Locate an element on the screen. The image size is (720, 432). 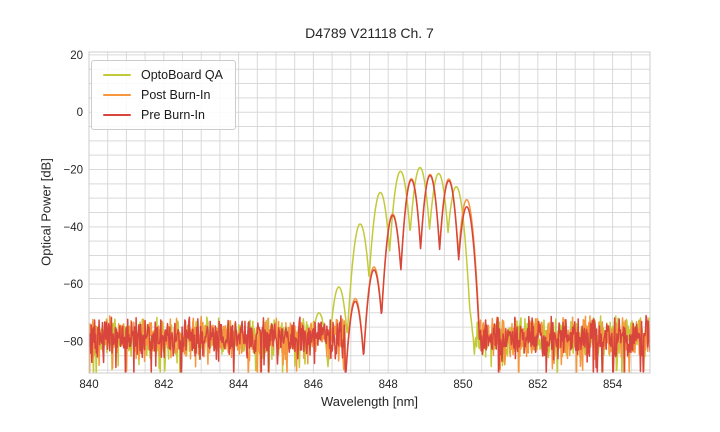
legend-label-pre-burn-in: Pre Burn-In is located at coordinates (173, 115).